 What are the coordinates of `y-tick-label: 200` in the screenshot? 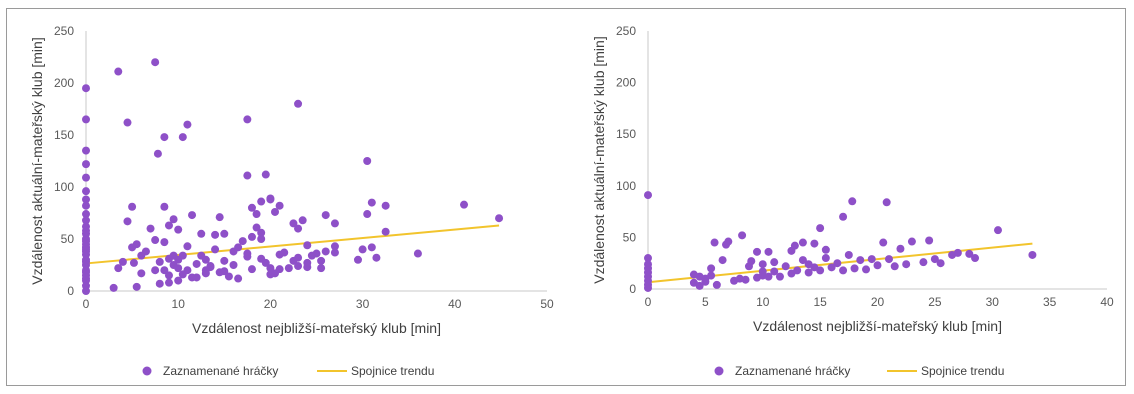 It's located at (626, 83).